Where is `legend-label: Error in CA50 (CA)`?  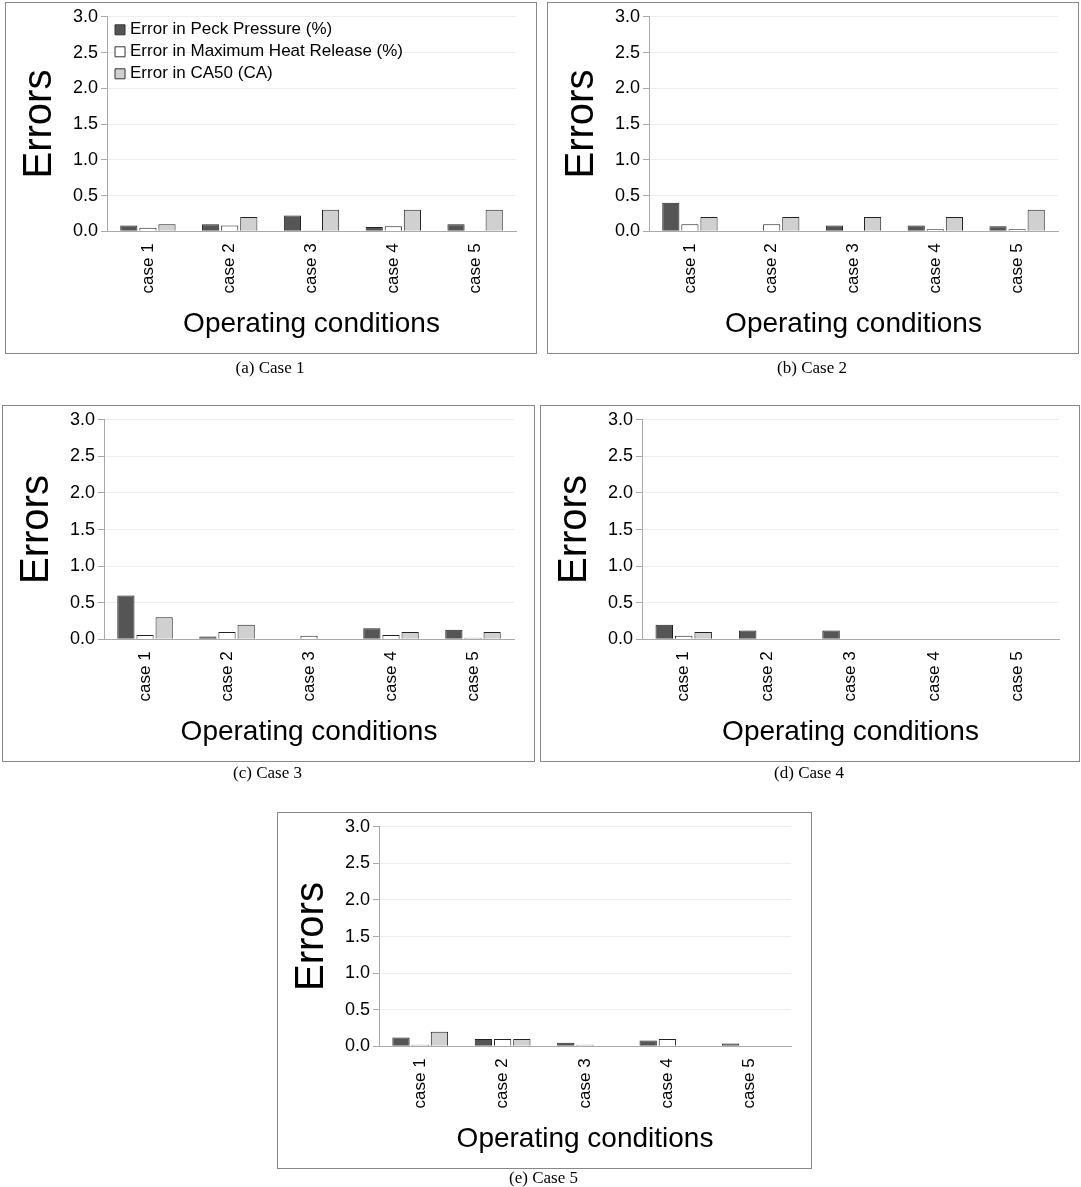
legend-label: Error in CA50 (CA) is located at coordinates (201, 73).